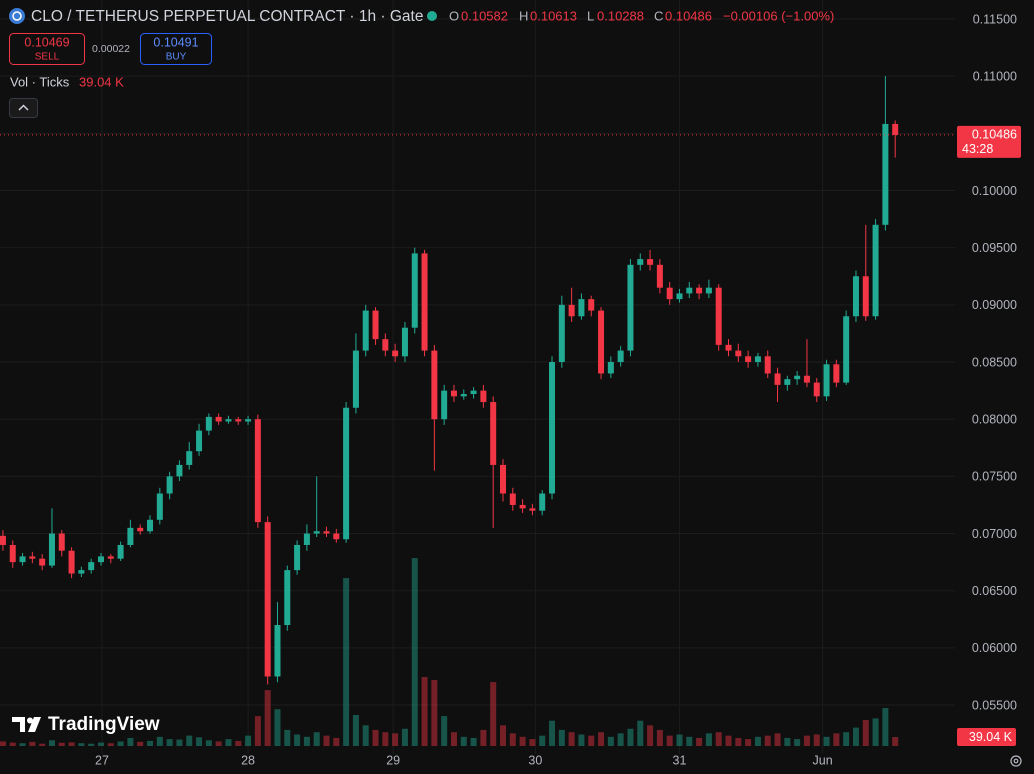 Image resolution: width=1034 pixels, height=774 pixels. What do you see at coordinates (23, 108) in the screenshot?
I see `collapse-button` at bounding box center [23, 108].